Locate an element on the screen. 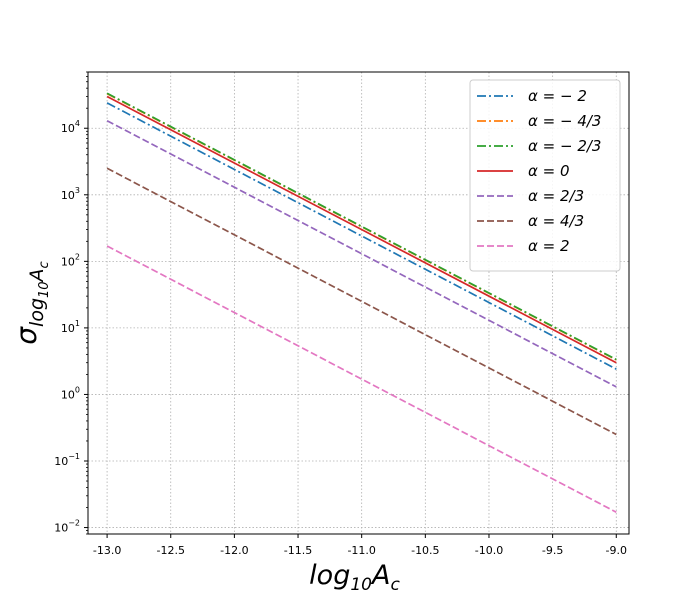 Image resolution: width=700 pixels, height=600 pixels. legend-label-6: α = 2 is located at coordinates (549, 246).